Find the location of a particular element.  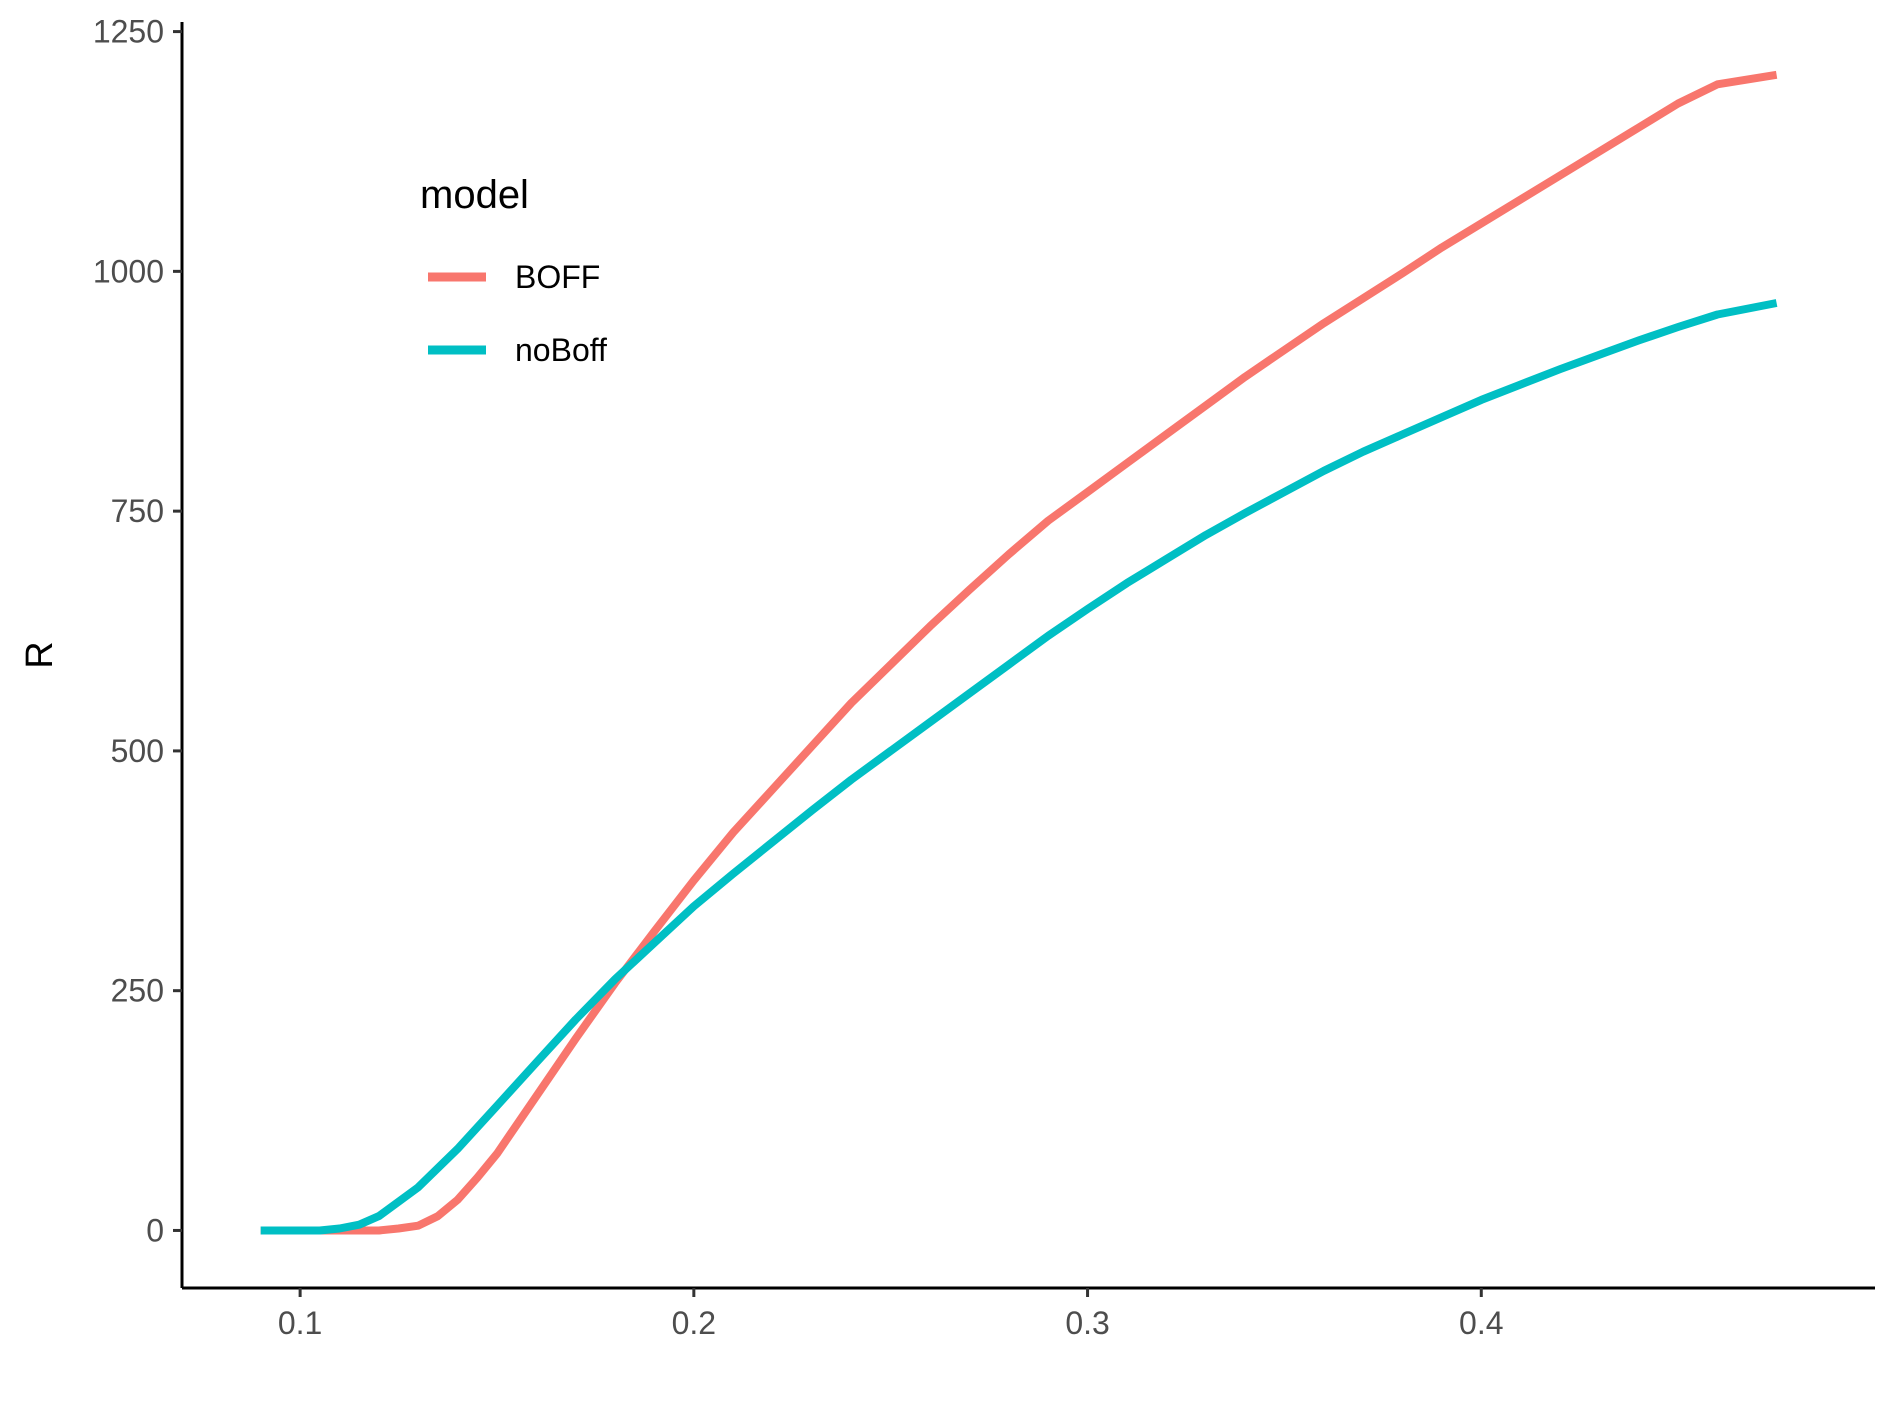

legend-label-noboff: noBoff is located at coordinates (561, 350).